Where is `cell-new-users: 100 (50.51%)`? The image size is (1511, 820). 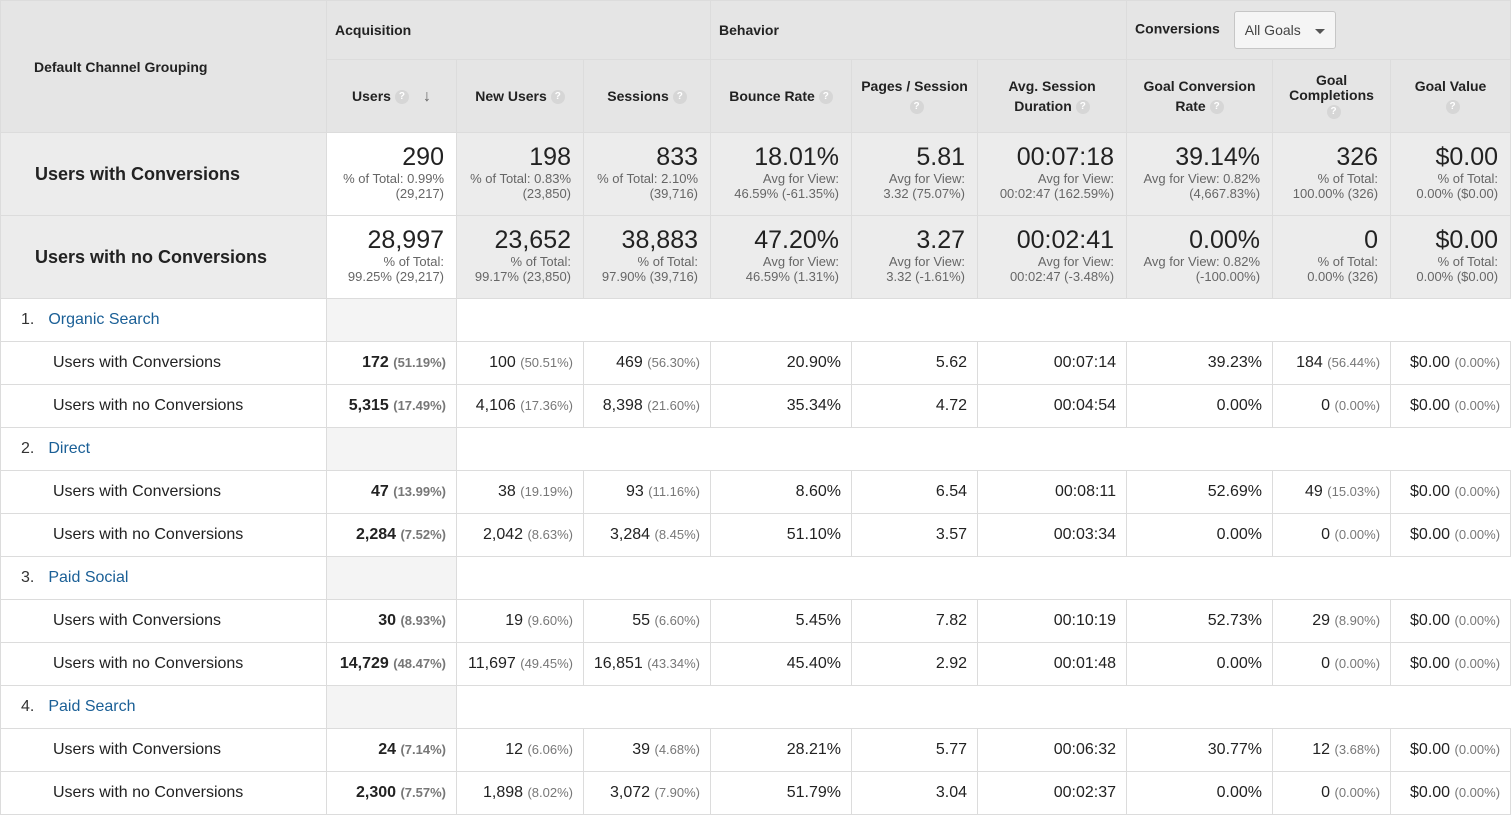
cell-new-users: 100 (50.51%) is located at coordinates (520, 363).